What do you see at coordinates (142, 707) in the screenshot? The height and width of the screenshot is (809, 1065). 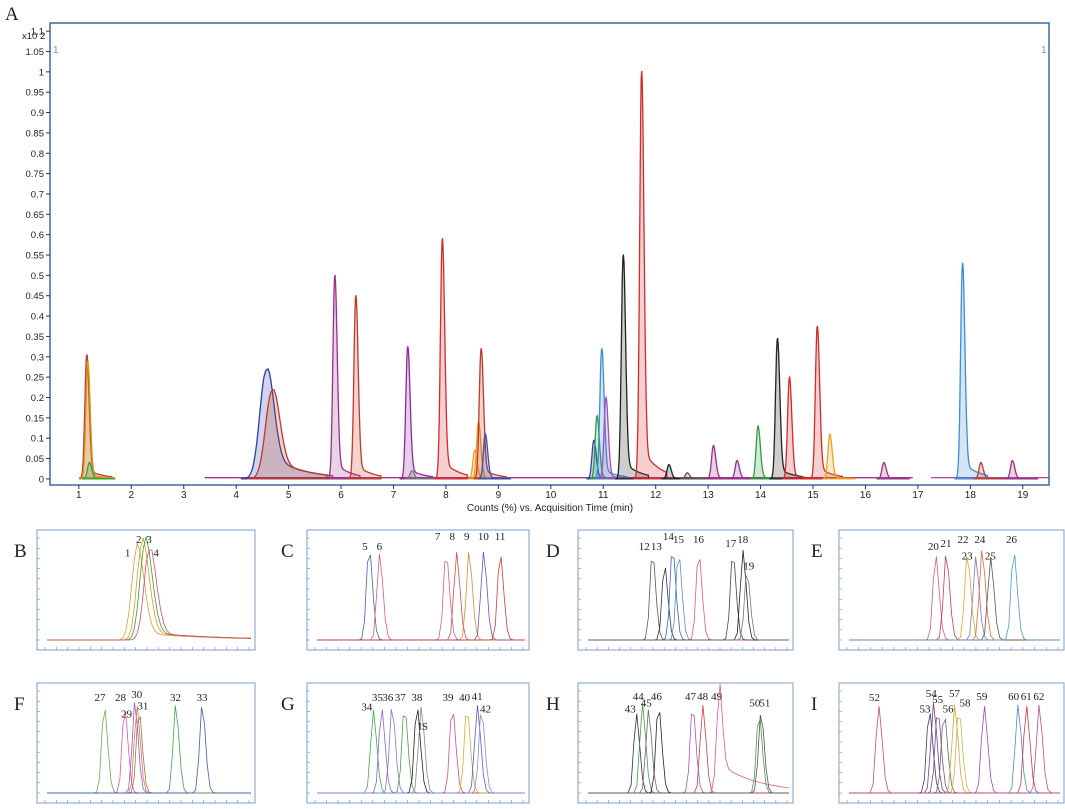 I see `peak-number-label: 31` at bounding box center [142, 707].